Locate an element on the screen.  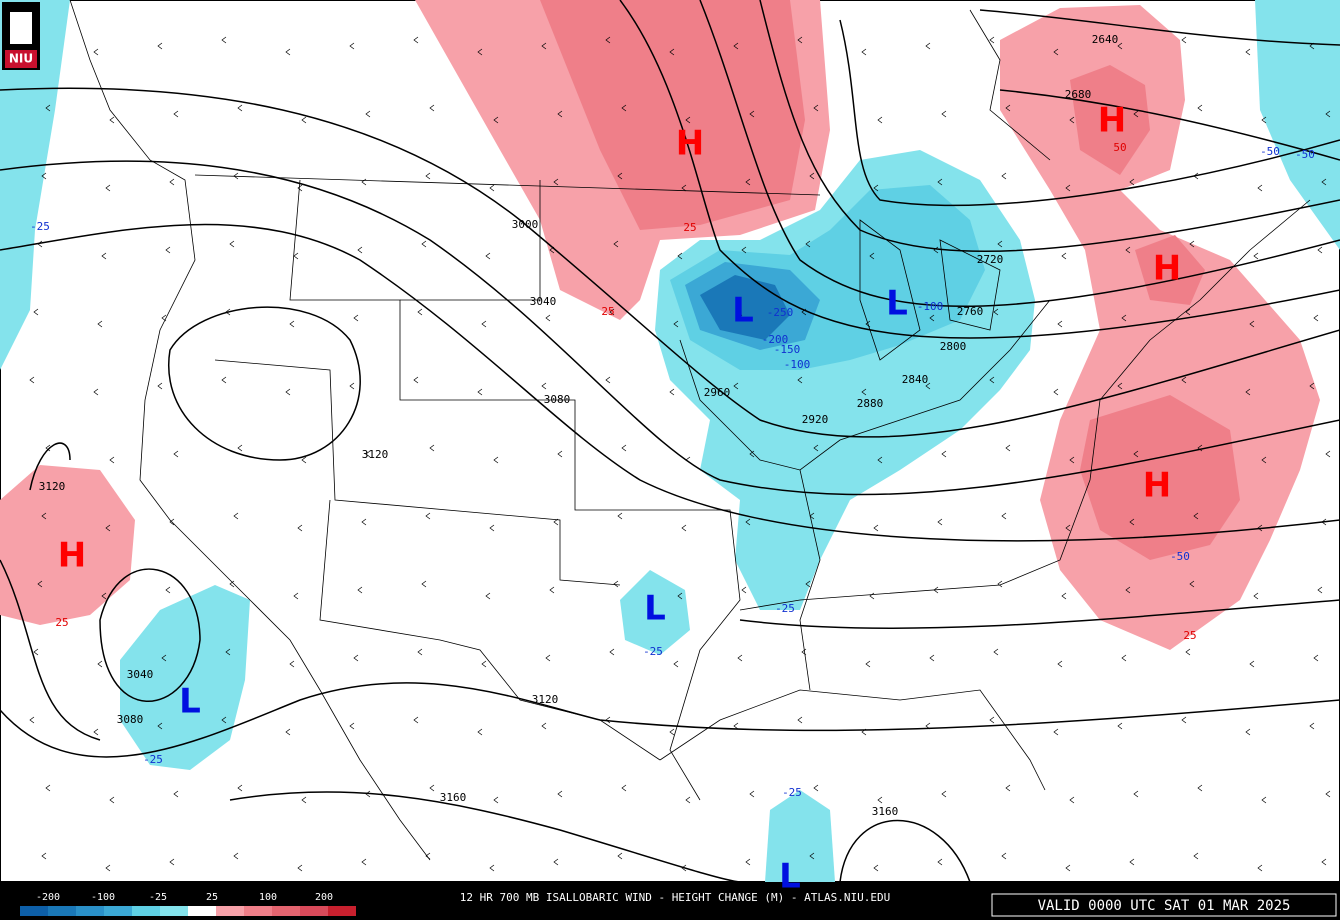
colorbar-label: -200 is located at coordinates (48, 897).